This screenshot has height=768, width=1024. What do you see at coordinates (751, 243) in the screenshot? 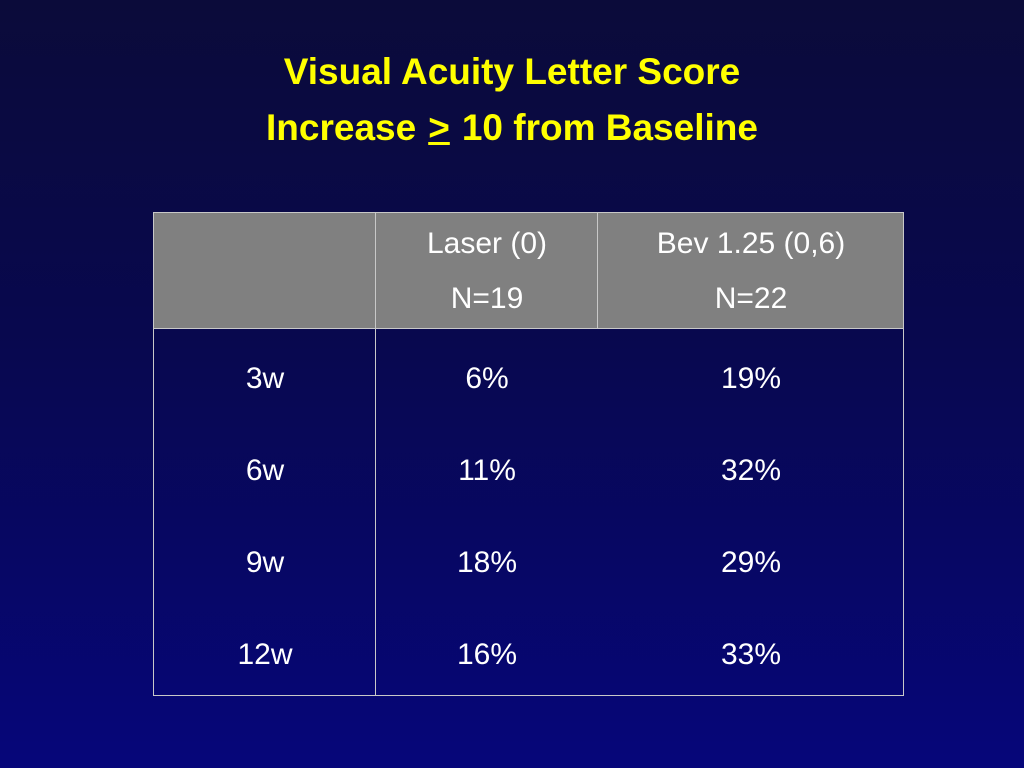
I see `header-cell: Bev 1.25 (0,6)` at bounding box center [751, 243].